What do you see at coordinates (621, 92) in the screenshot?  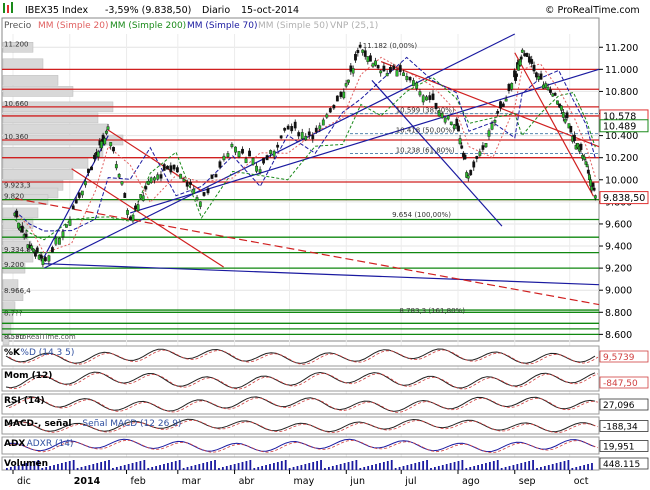 I see `y-tick-label: 10.800` at bounding box center [621, 92].